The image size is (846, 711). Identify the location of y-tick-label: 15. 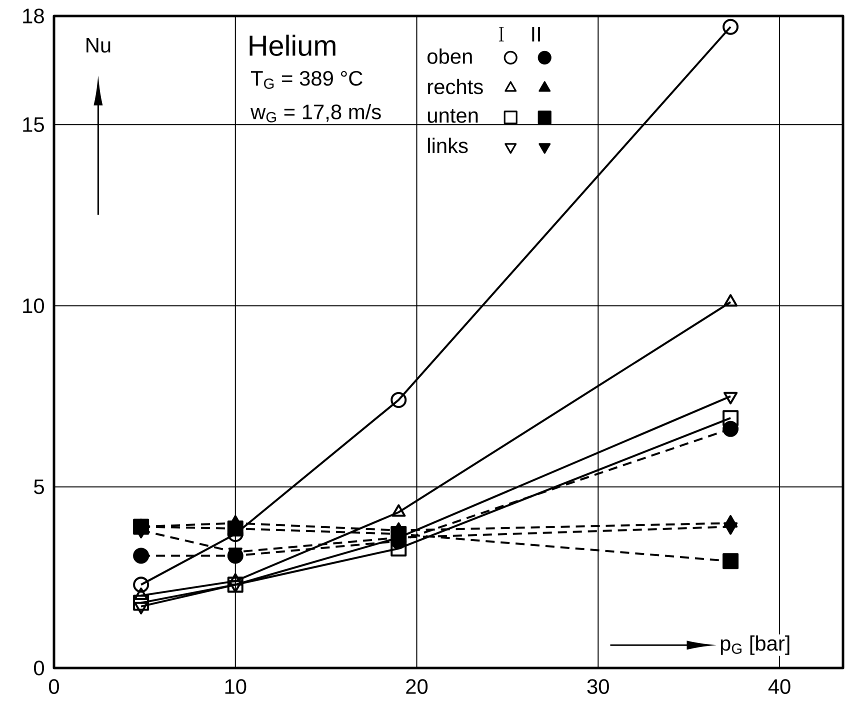
(33, 124).